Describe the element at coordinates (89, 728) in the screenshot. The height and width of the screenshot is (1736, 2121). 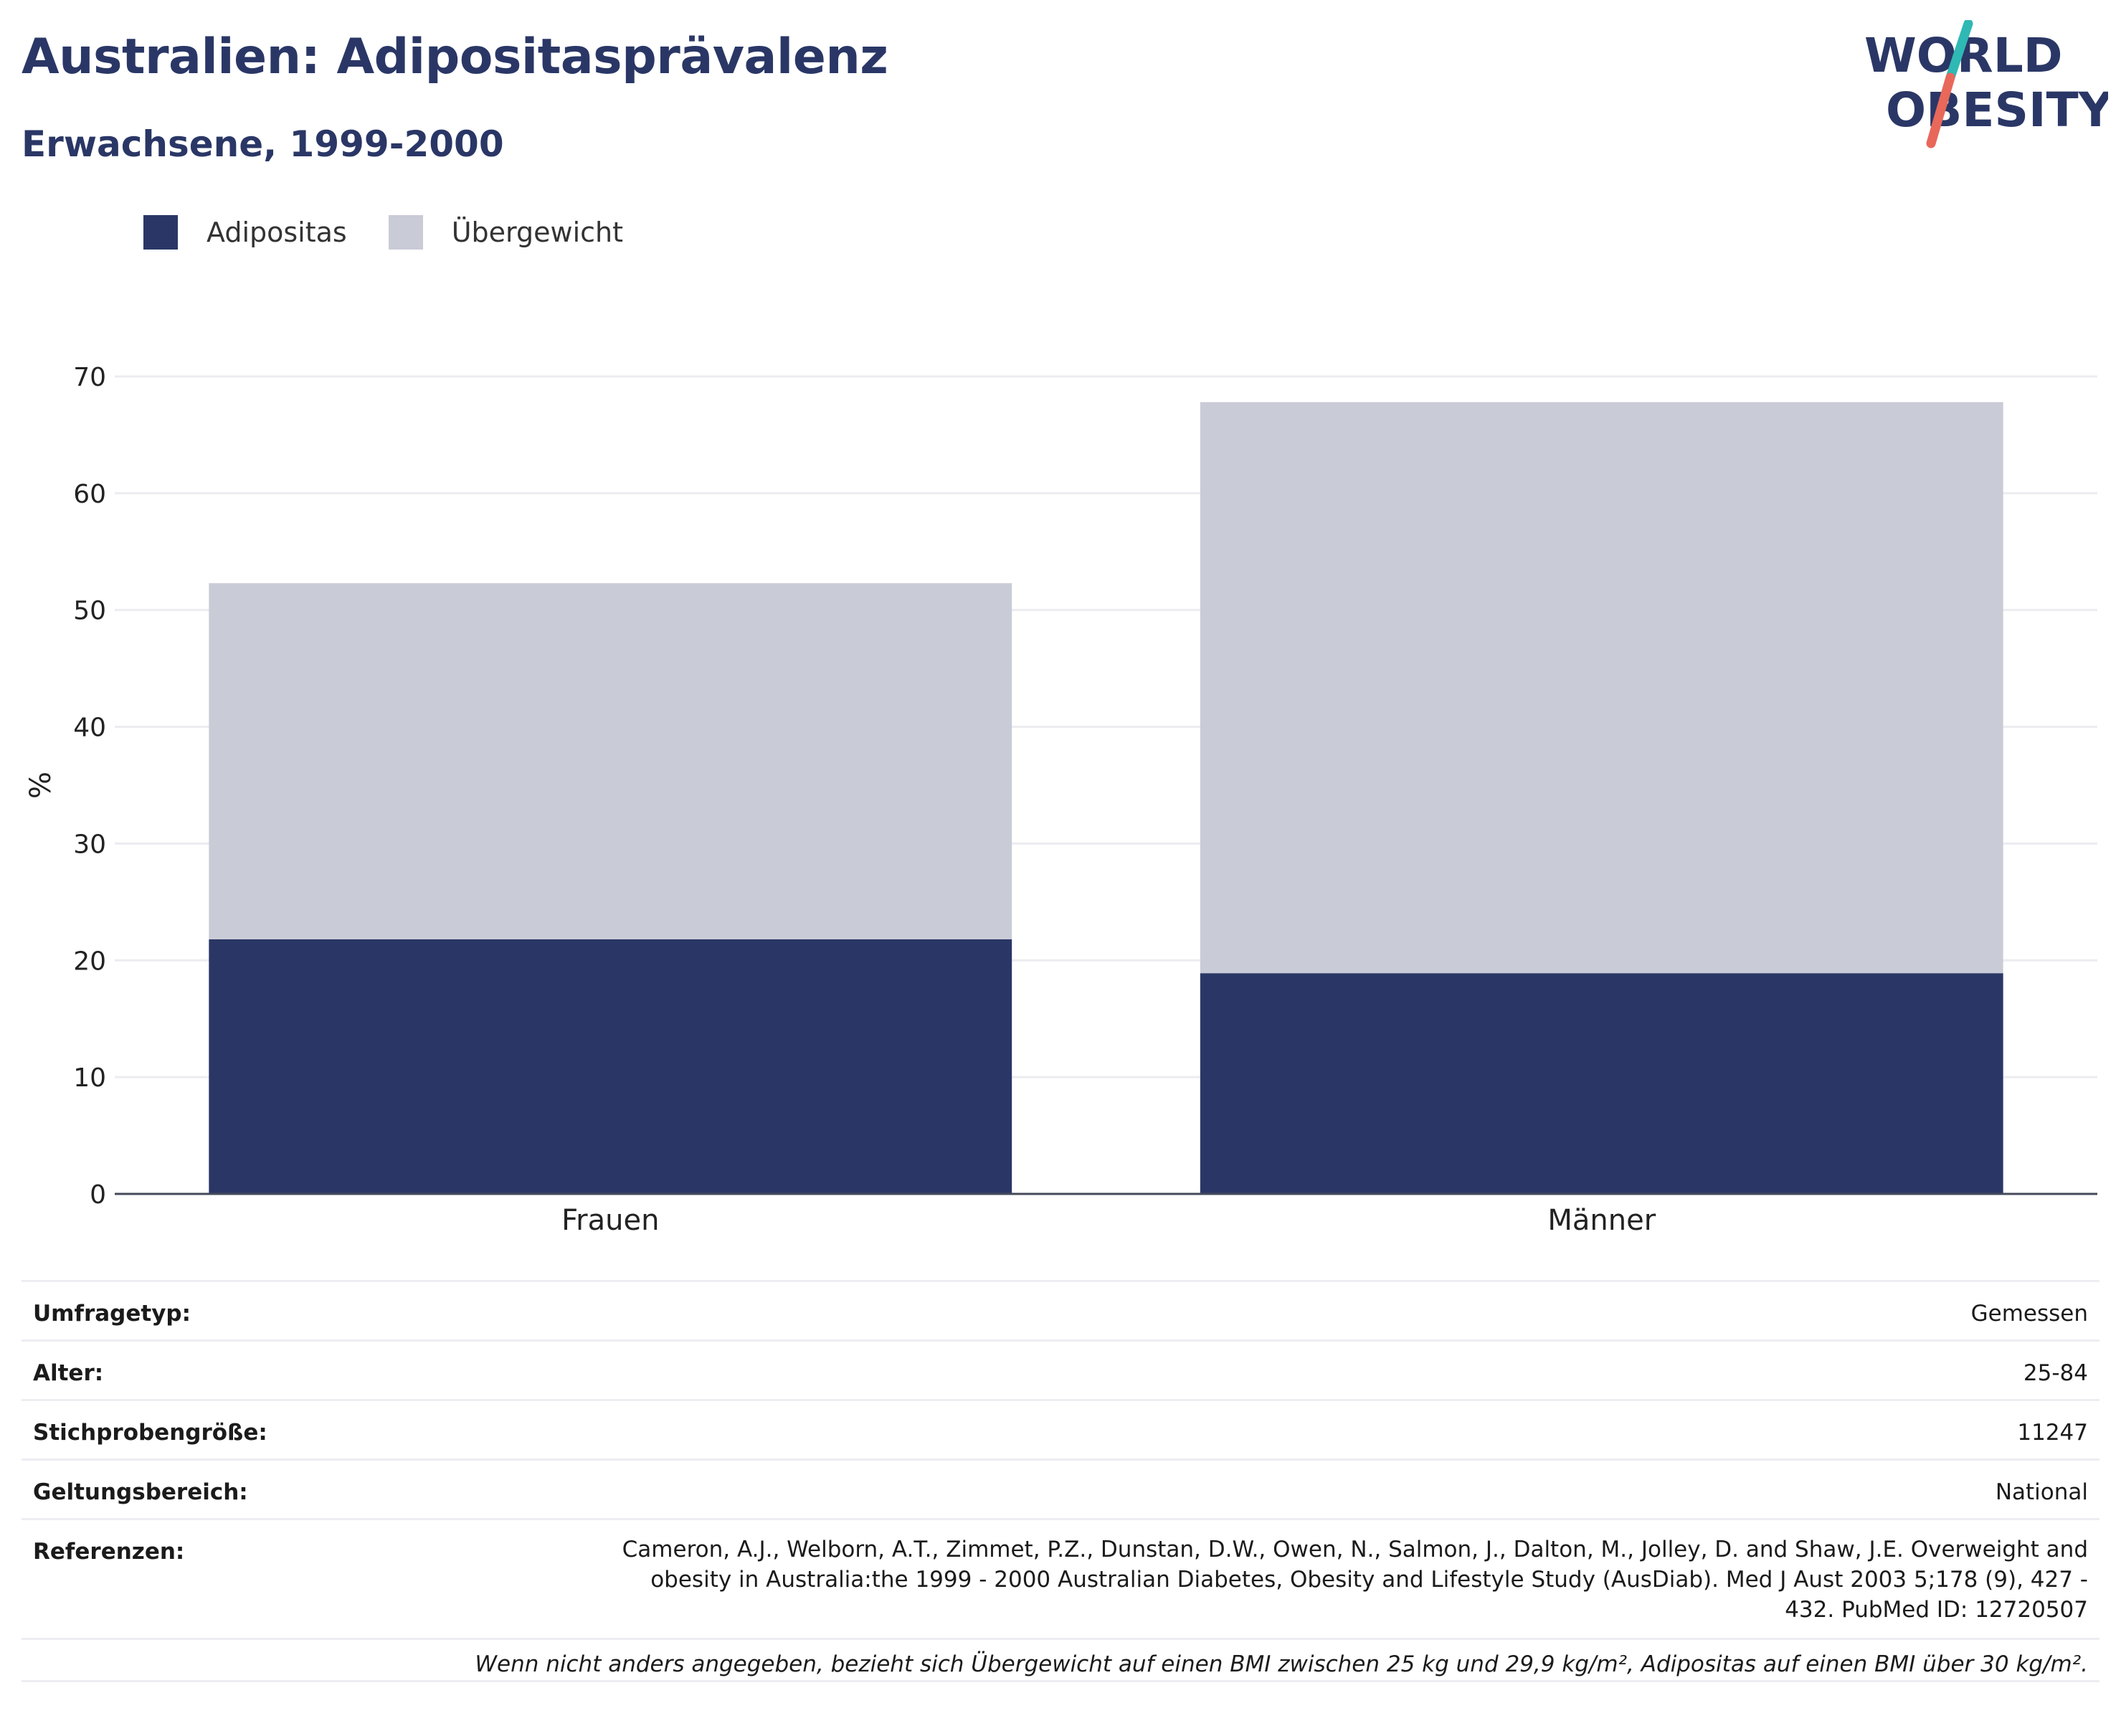
I see `y-tick-label-40: 40` at that location.